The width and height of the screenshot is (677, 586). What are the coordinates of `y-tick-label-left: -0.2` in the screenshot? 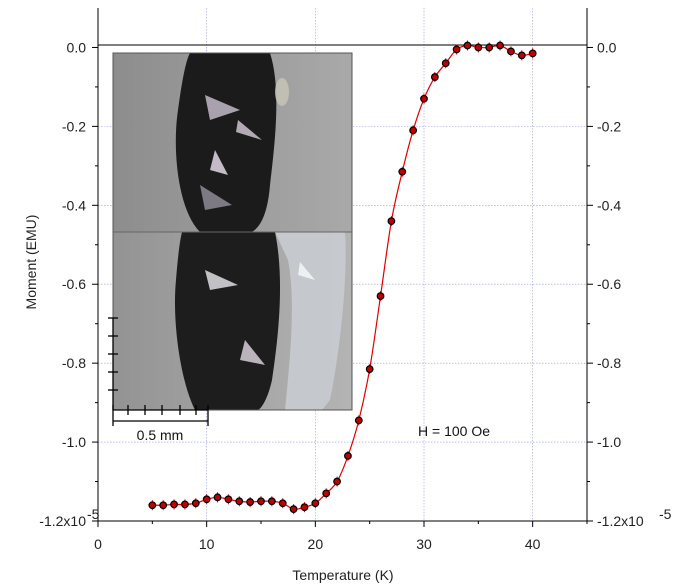 It's located at (74, 126).